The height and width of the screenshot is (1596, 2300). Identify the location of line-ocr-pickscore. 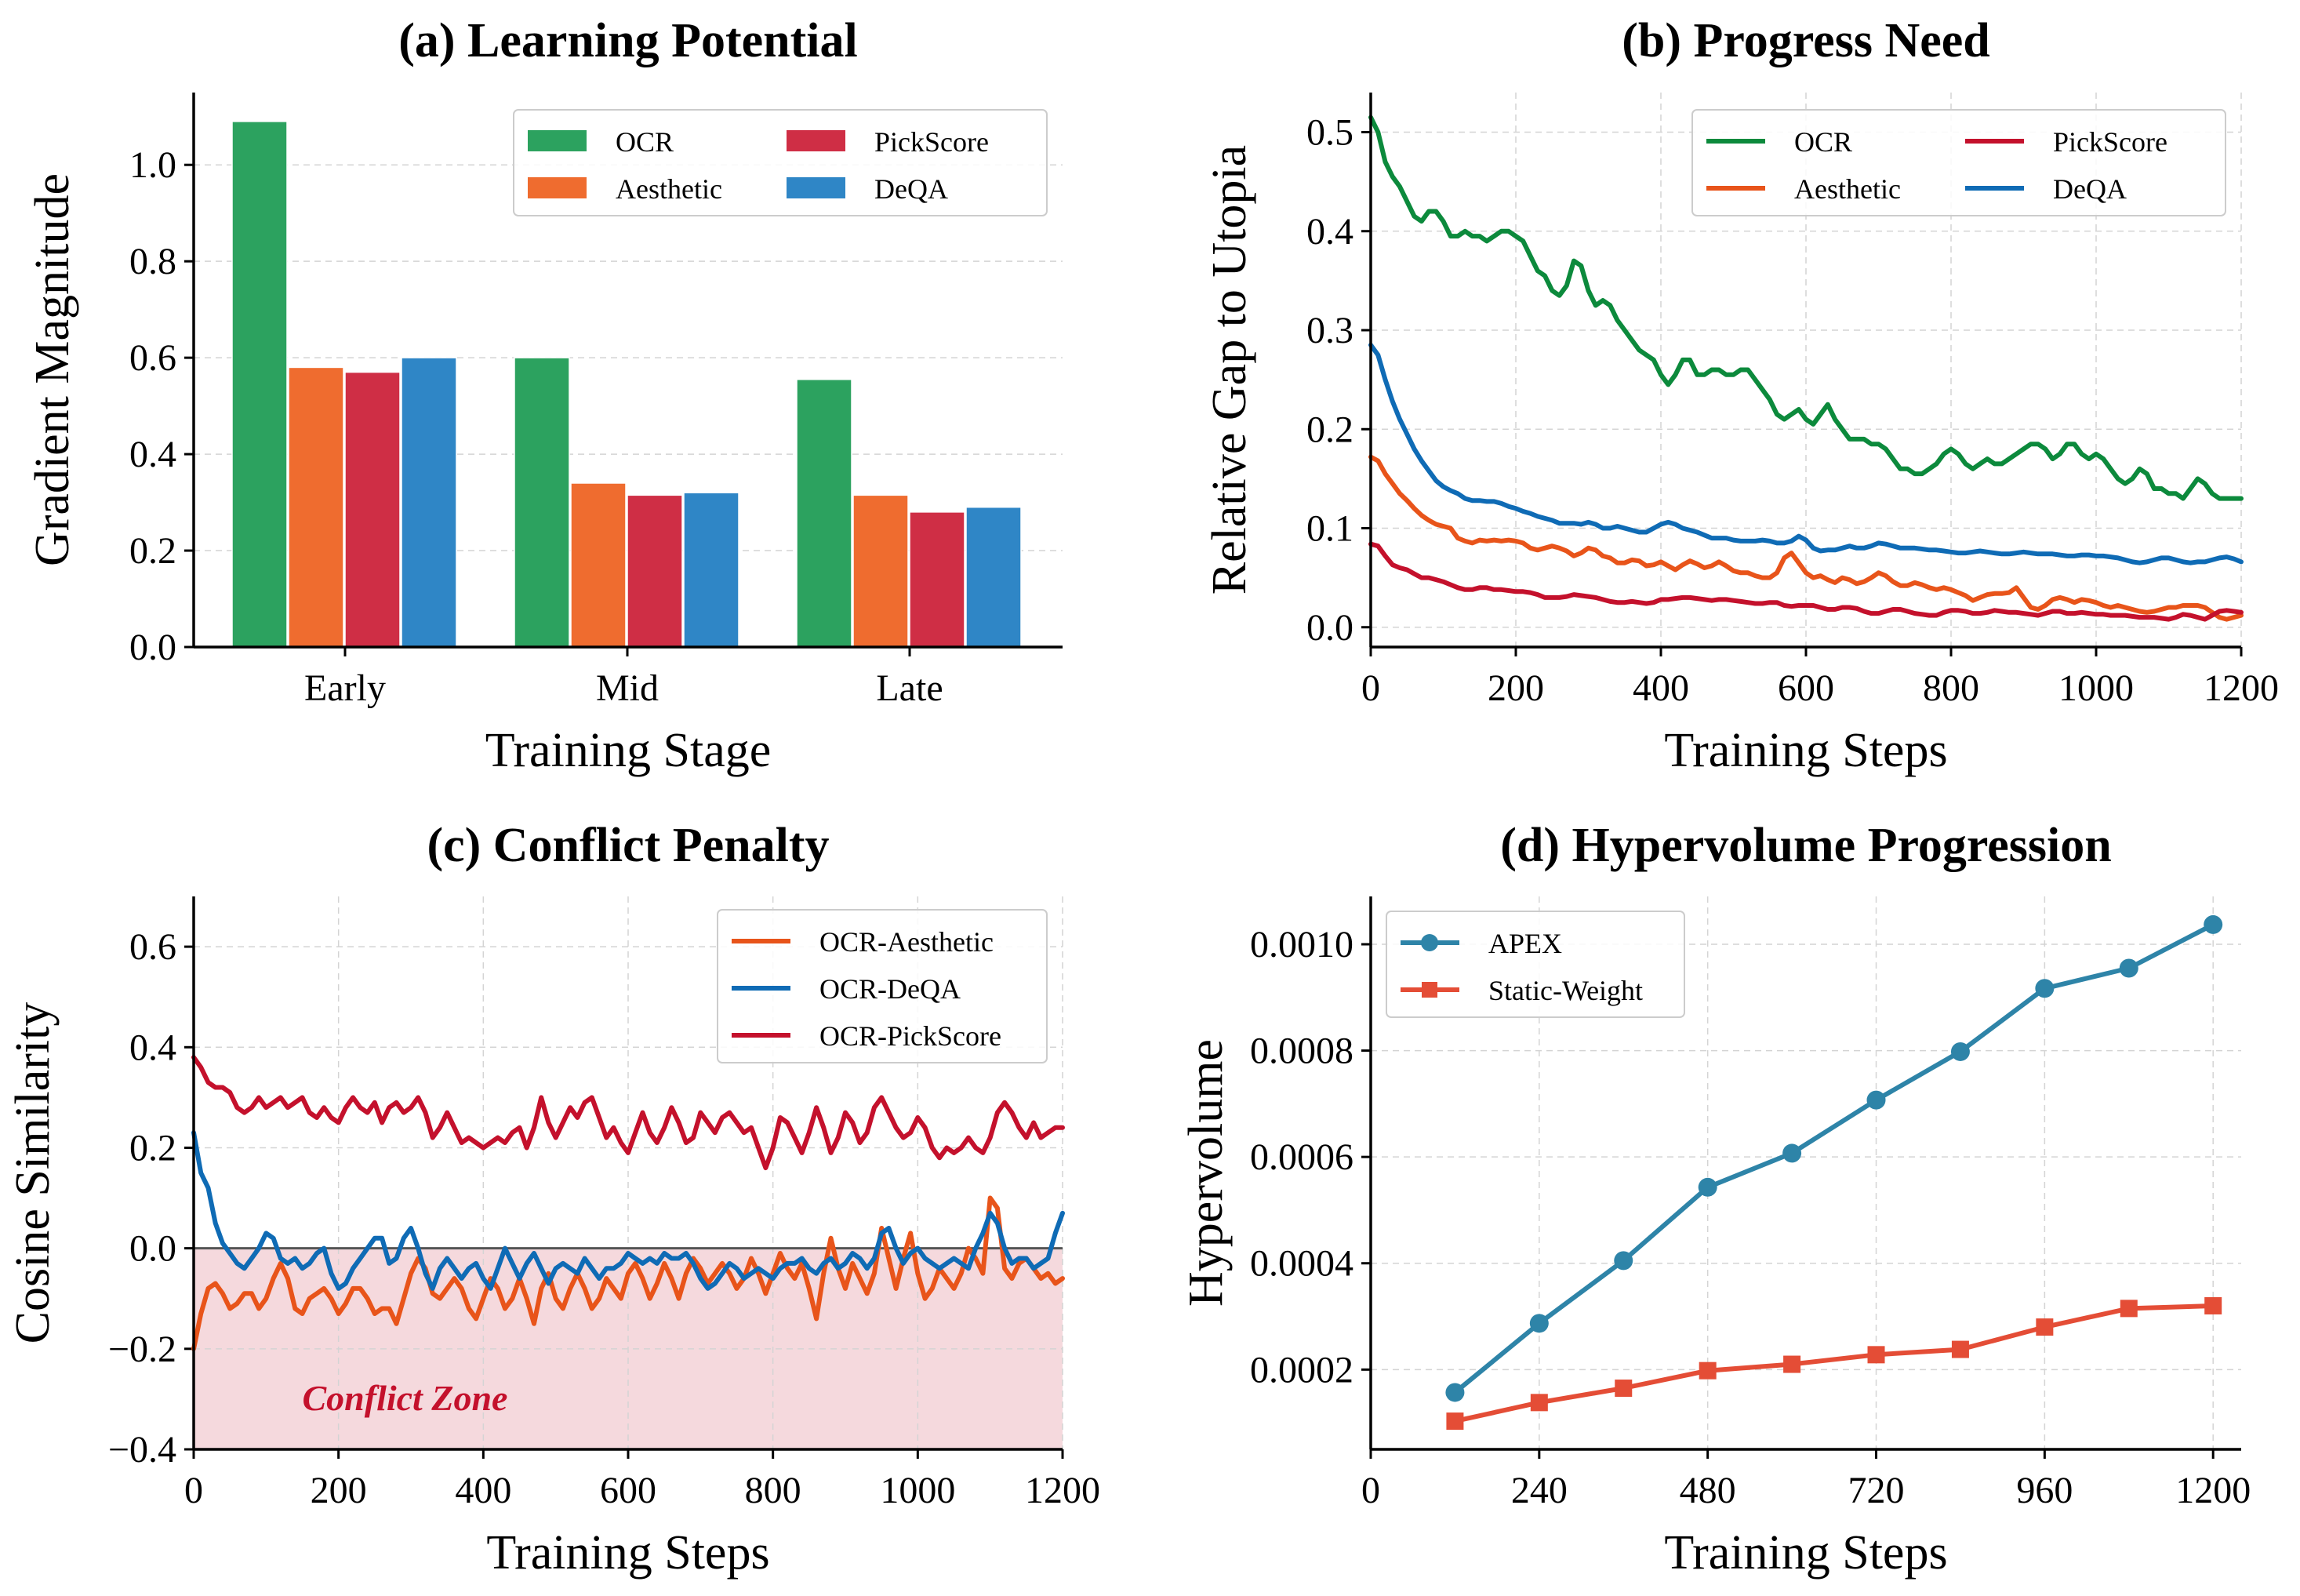
(628, 1113).